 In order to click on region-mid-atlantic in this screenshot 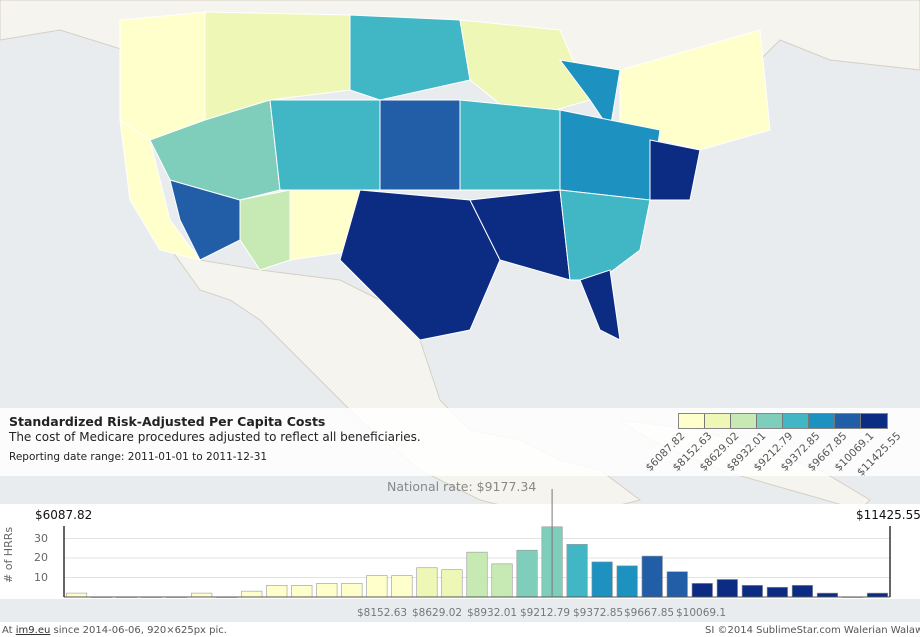, I will do `click(675, 170)`.